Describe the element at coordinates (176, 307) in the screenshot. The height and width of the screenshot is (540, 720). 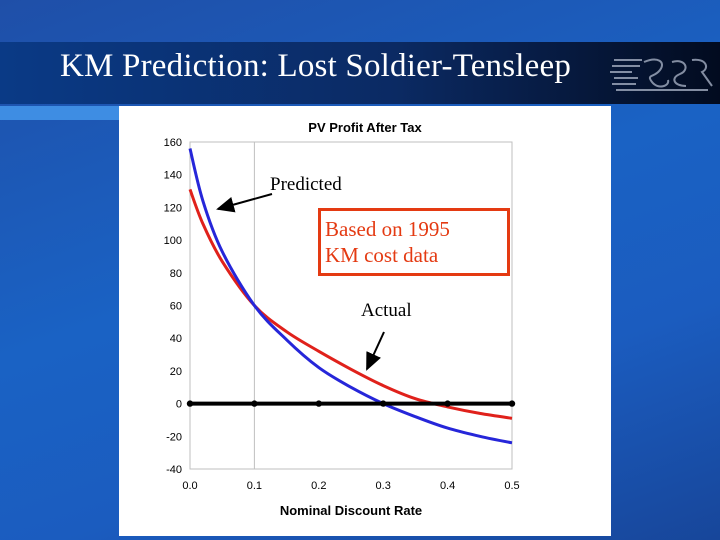
I see `y-tick-label: 60` at that location.